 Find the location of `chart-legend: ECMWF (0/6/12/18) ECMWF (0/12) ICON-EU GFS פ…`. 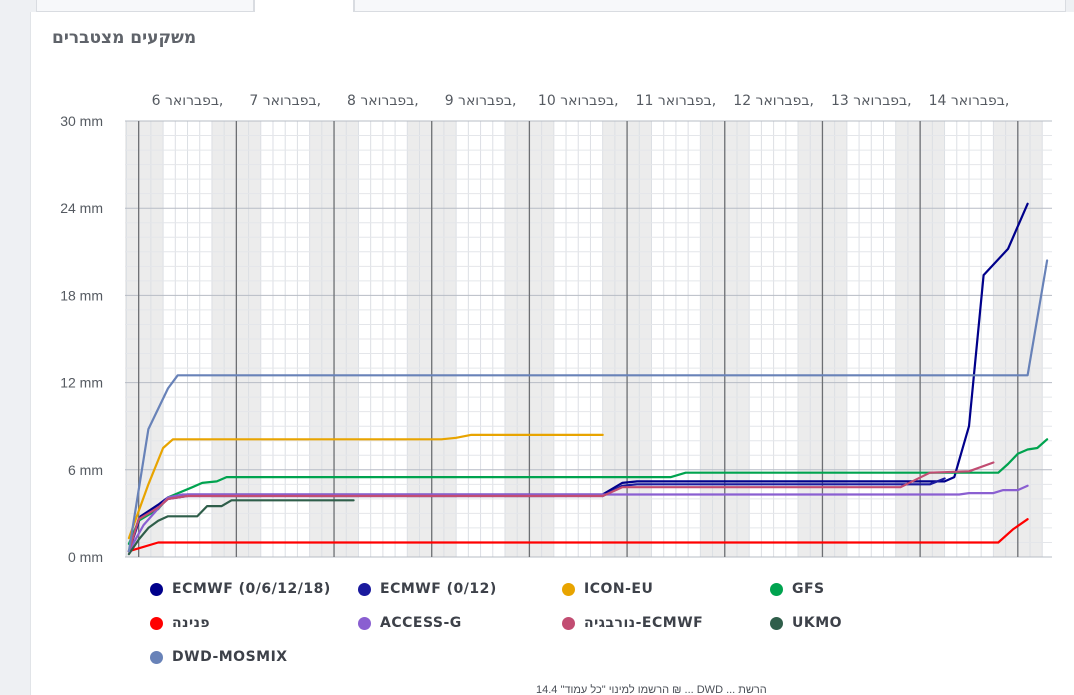

chart-legend: ECMWF (0/6/12/18) ECMWF (0/12) ICON-EU GFS פ… is located at coordinates (600, 626).